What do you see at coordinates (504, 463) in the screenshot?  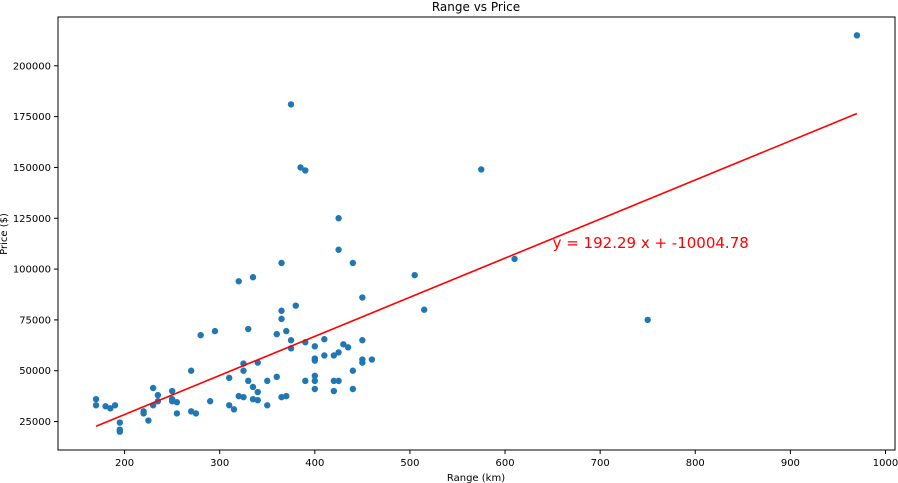 I see `x-tick-label: 600` at bounding box center [504, 463].